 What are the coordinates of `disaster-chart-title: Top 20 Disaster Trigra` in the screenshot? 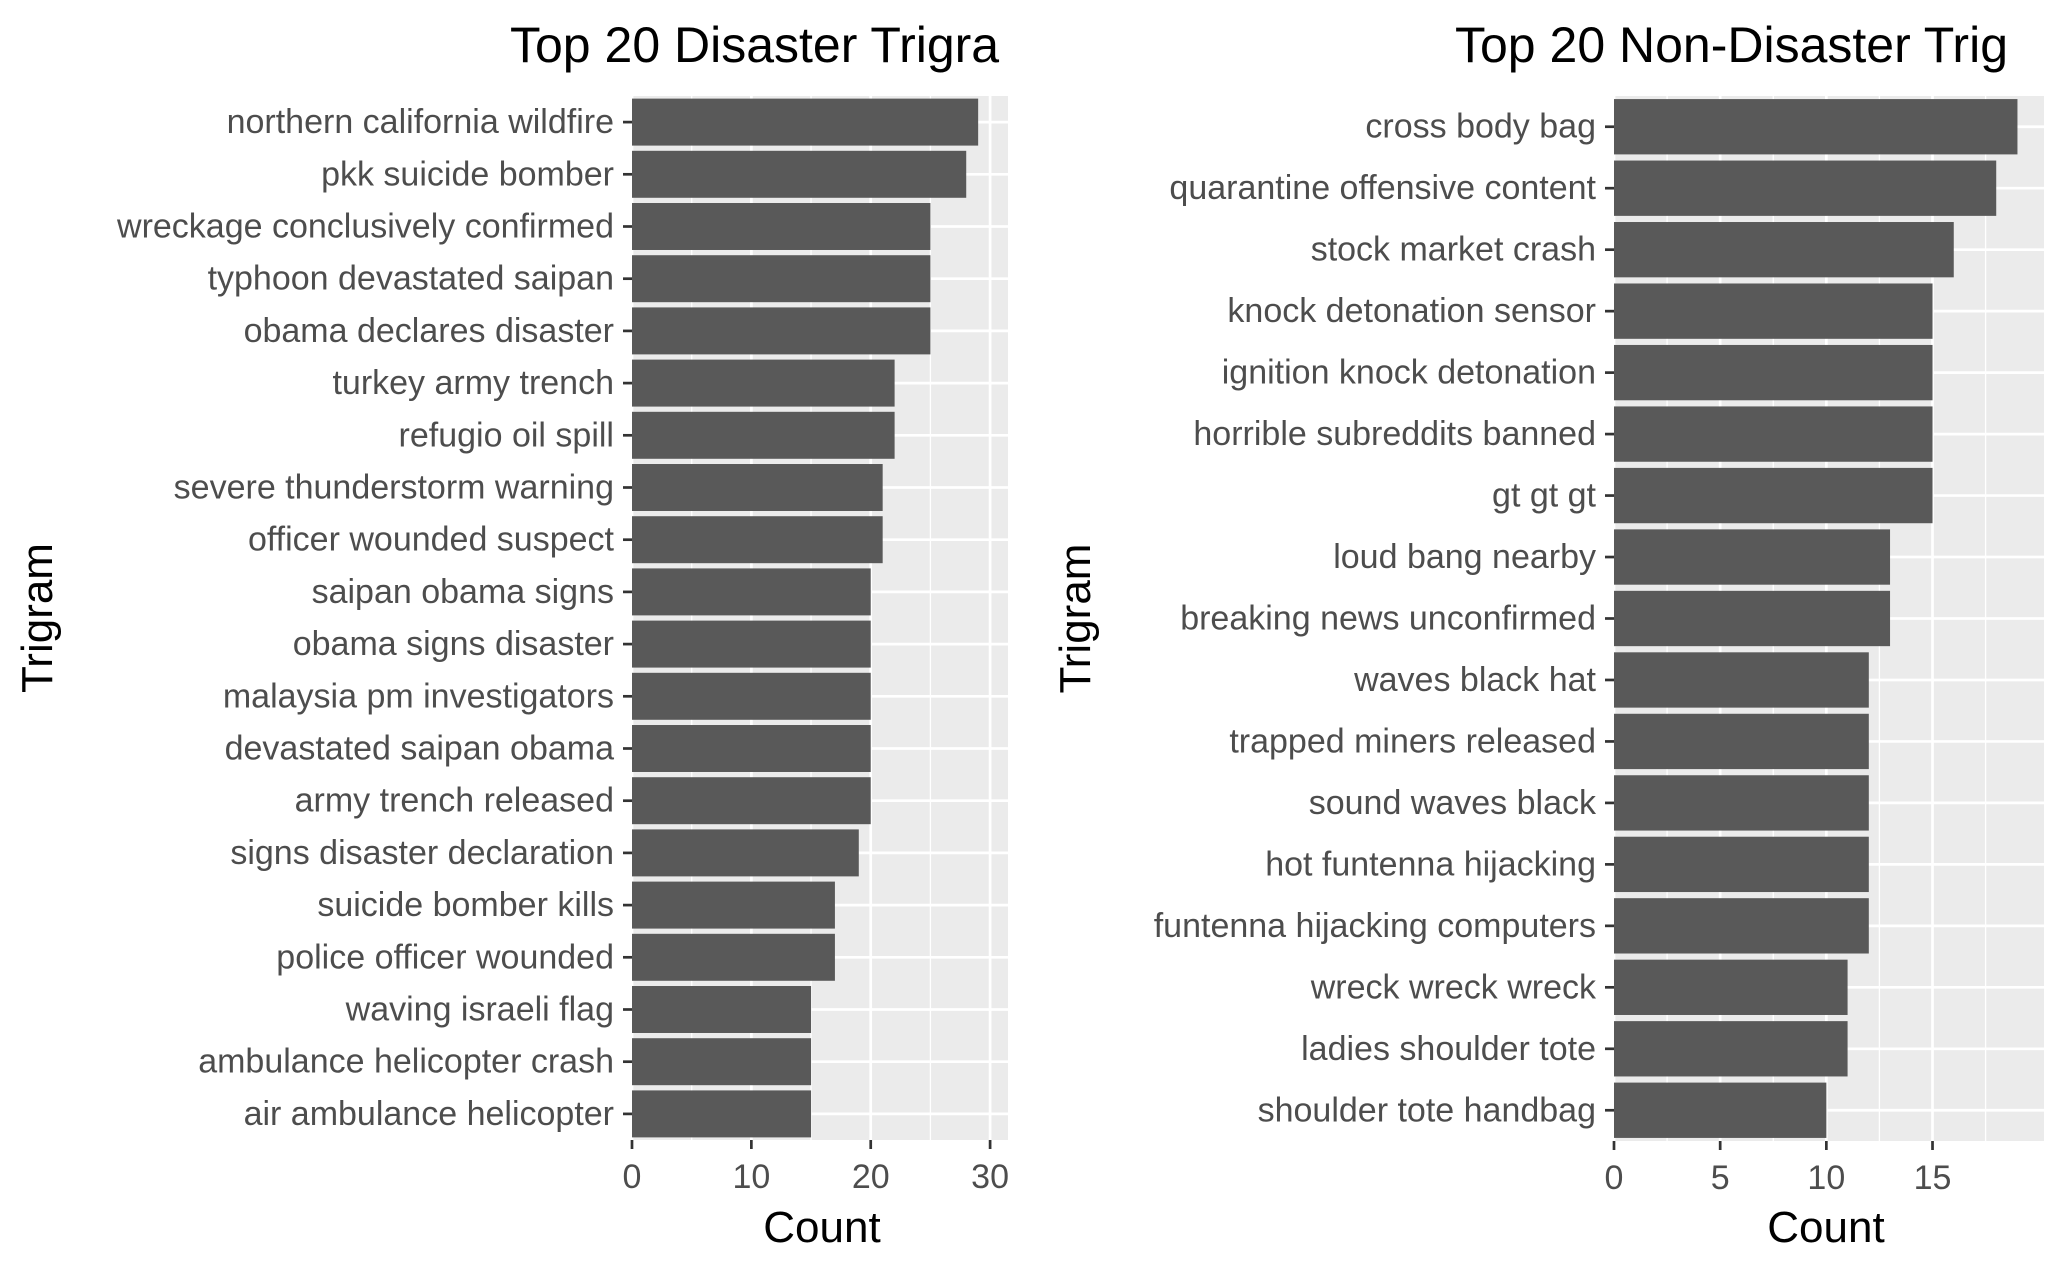 It's located at (754, 45).